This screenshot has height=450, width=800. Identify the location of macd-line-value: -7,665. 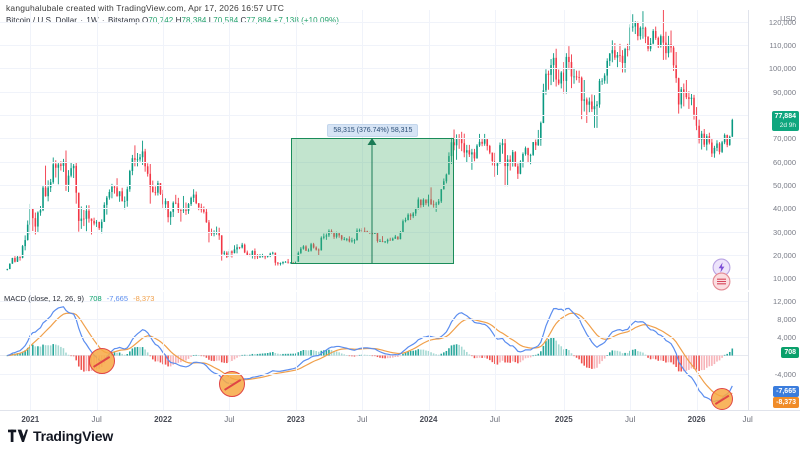
(117, 298).